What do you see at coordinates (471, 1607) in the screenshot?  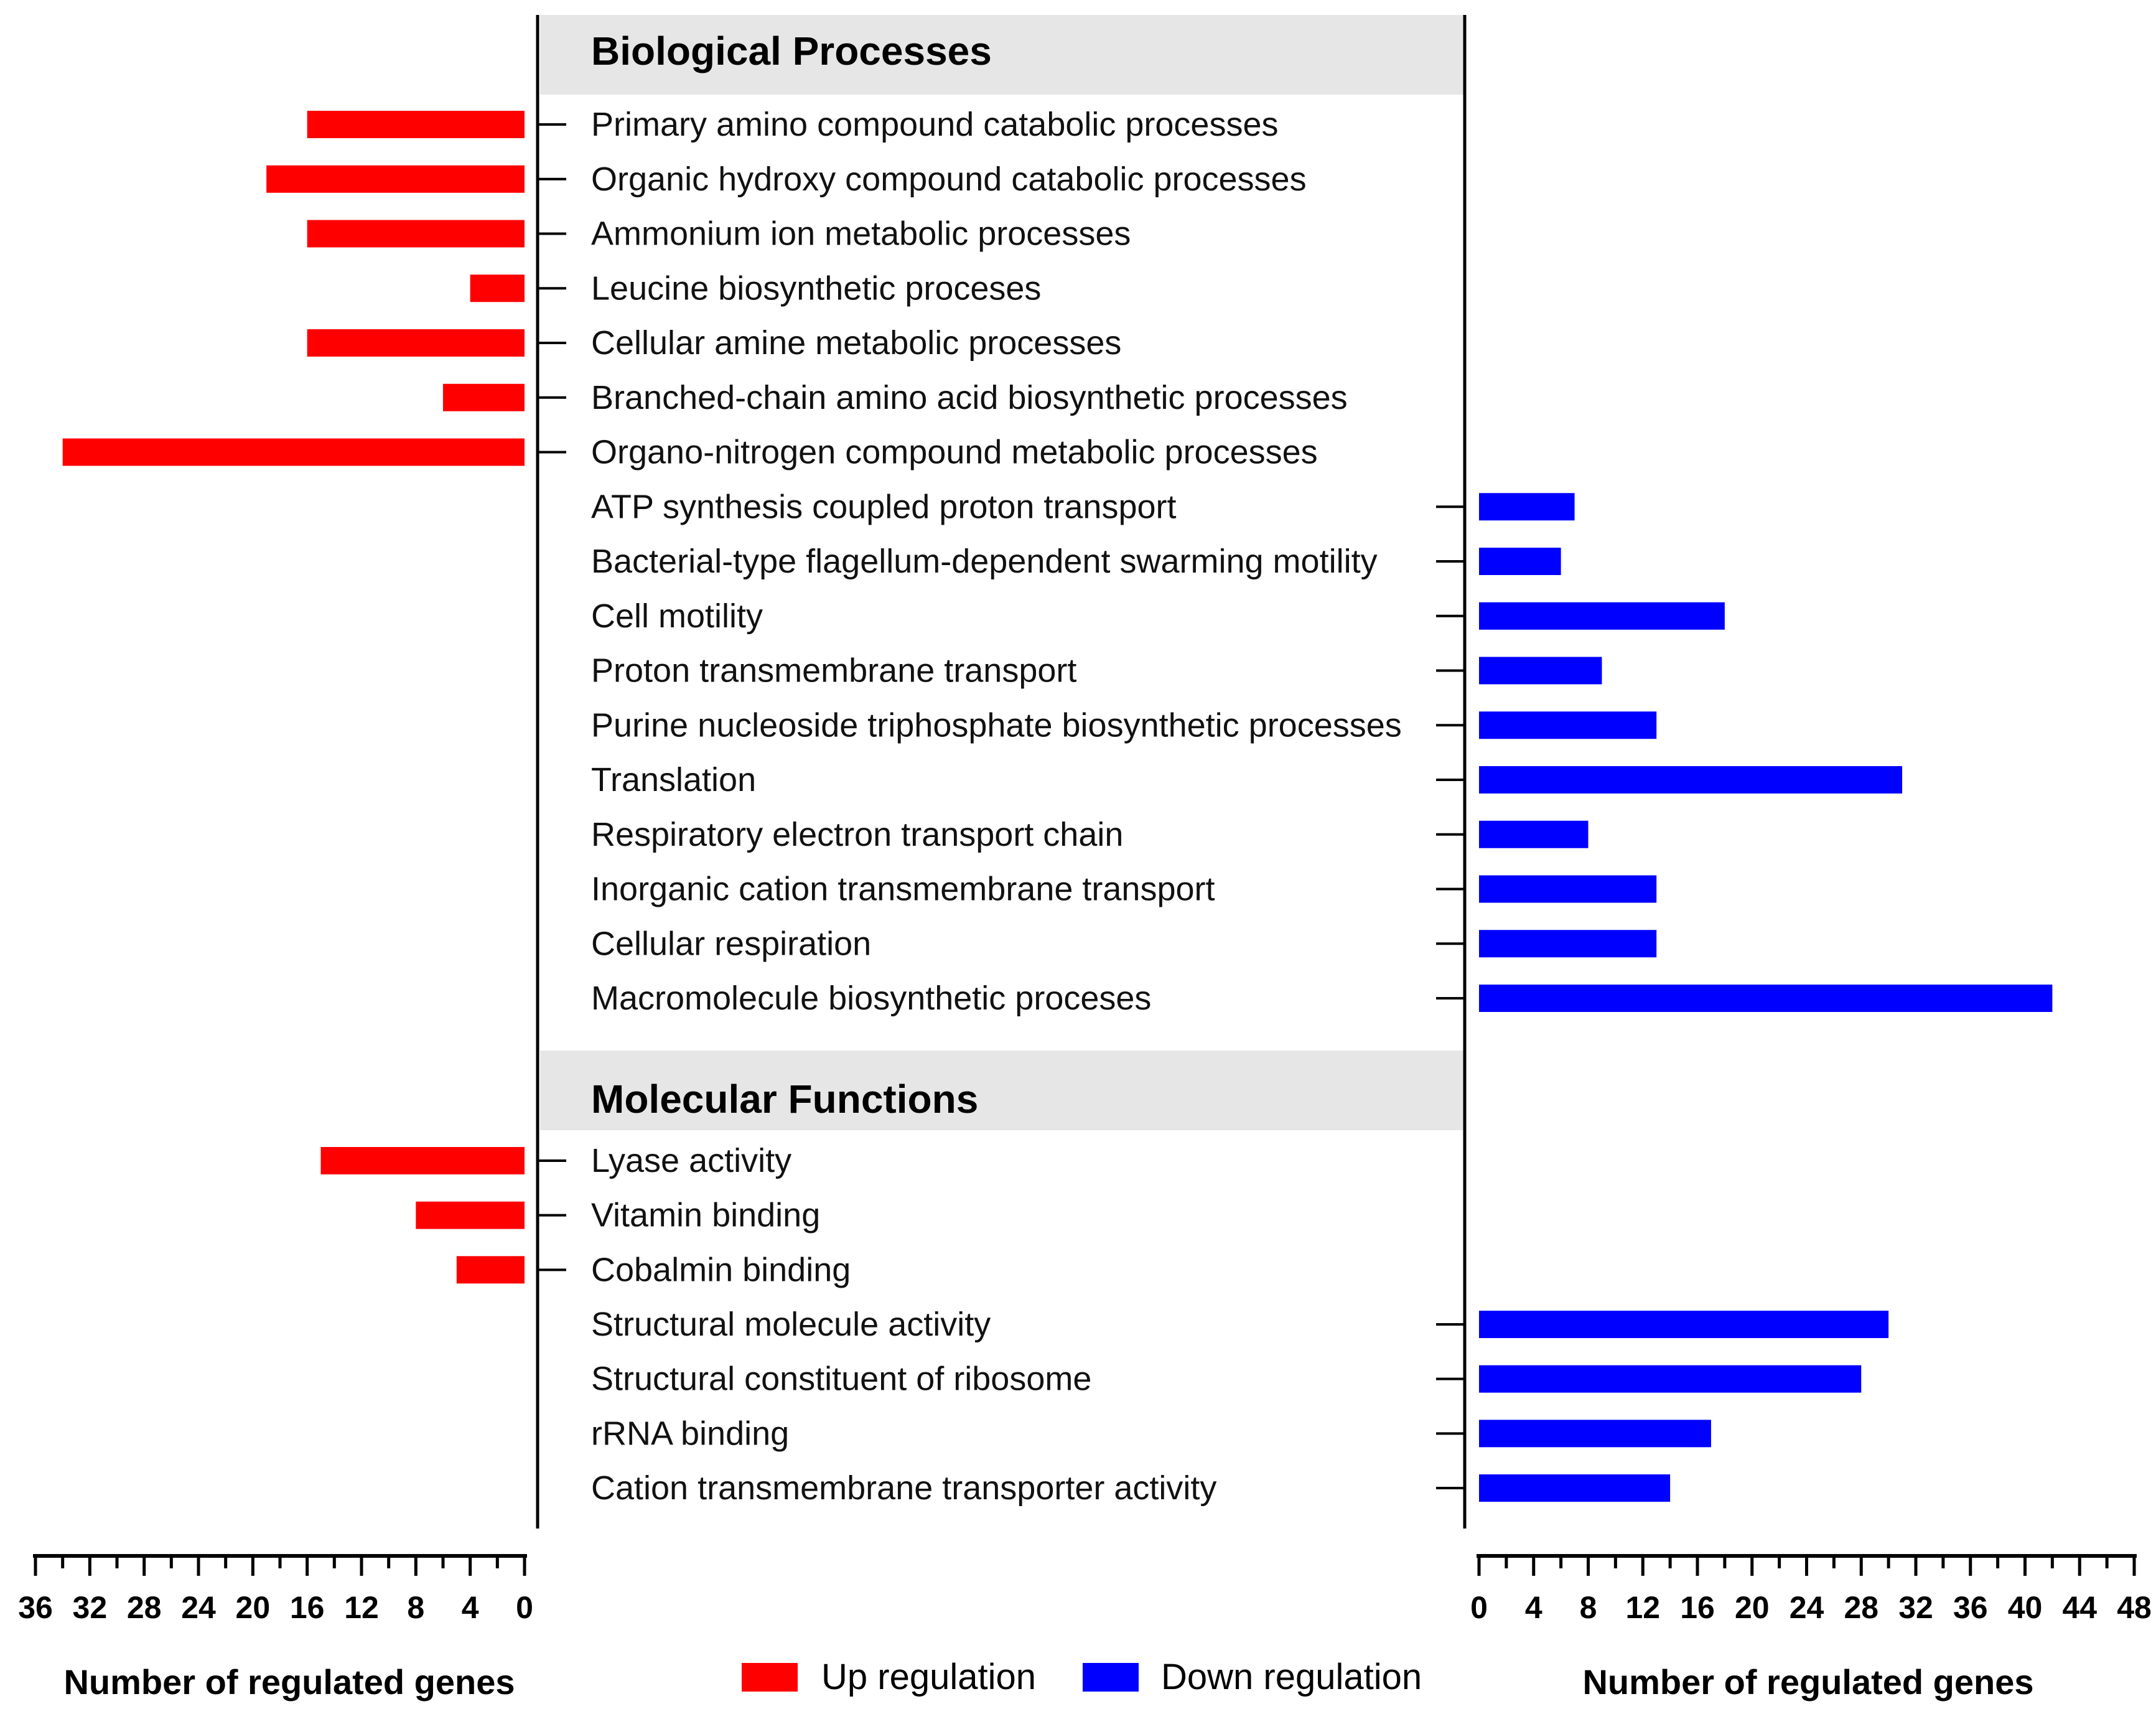 I see `left-axis-tick-label: 4` at bounding box center [471, 1607].